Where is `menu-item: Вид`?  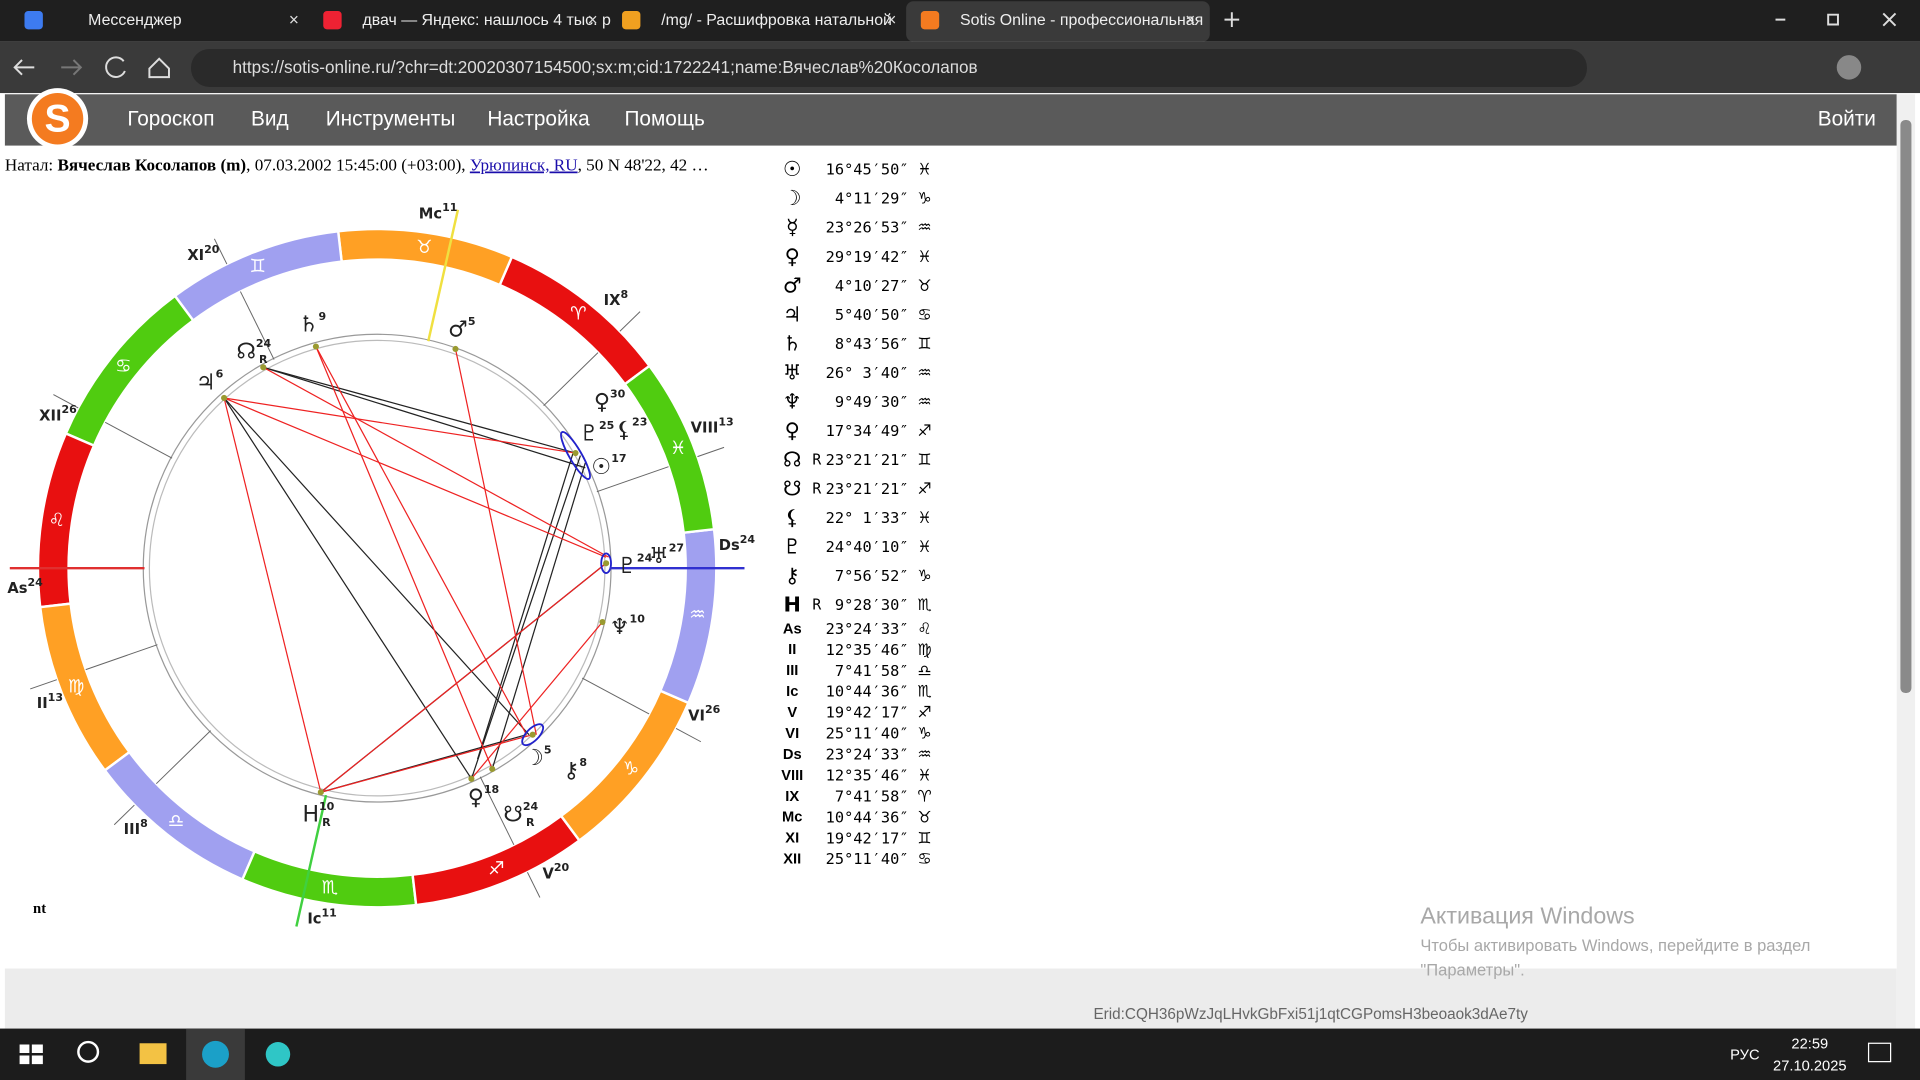 menu-item: Вид is located at coordinates (270, 119).